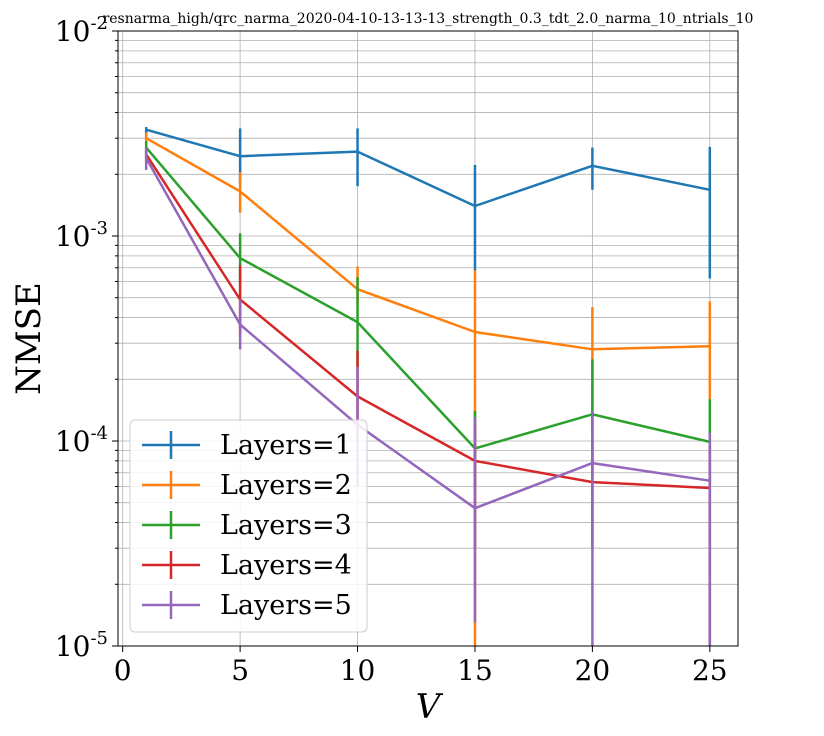 This screenshot has height=736, width=824. Describe the element at coordinates (29, 338) in the screenshot. I see `y-axis-label: NMSE` at that location.